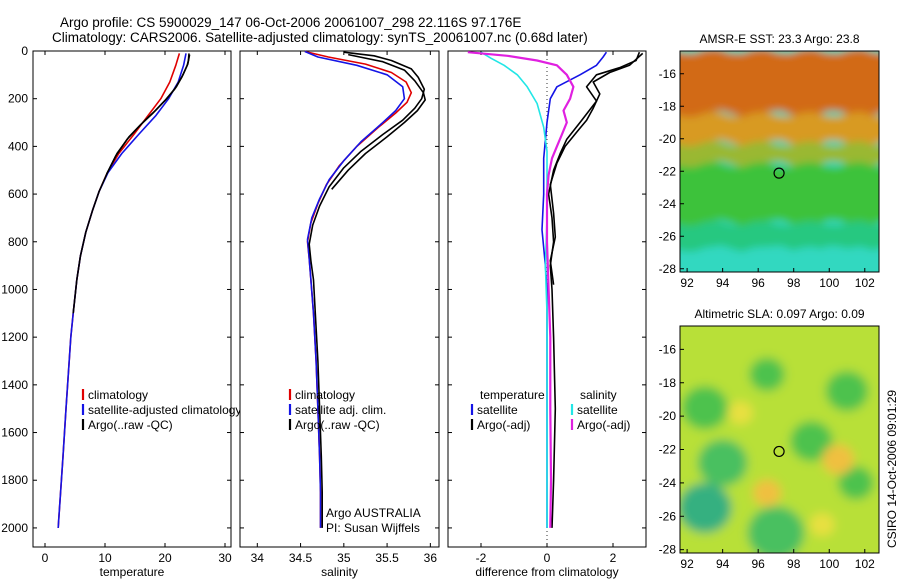  Describe the element at coordinates (829, 564) in the screenshot. I see `sla-xtick-label: 100` at that location.